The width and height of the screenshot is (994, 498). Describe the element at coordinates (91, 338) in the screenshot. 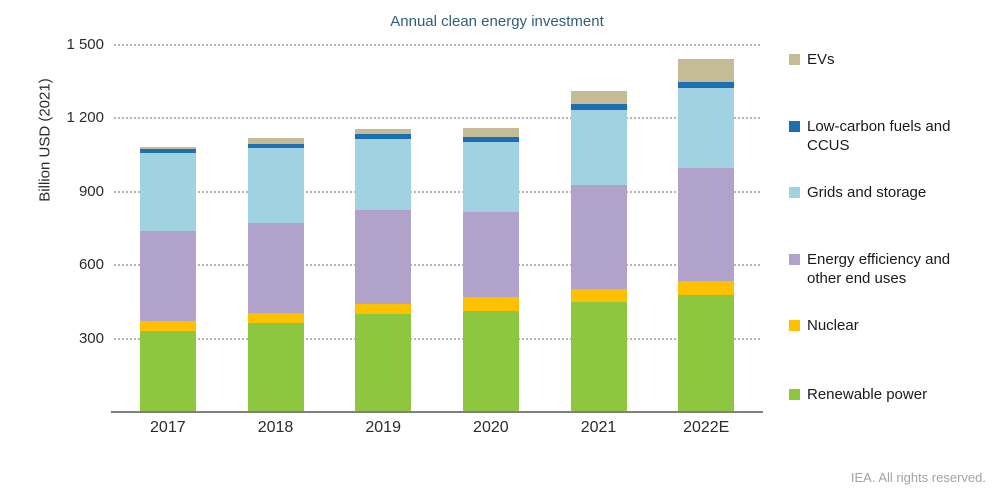

I see `y-tick-label-300: 300` at that location.